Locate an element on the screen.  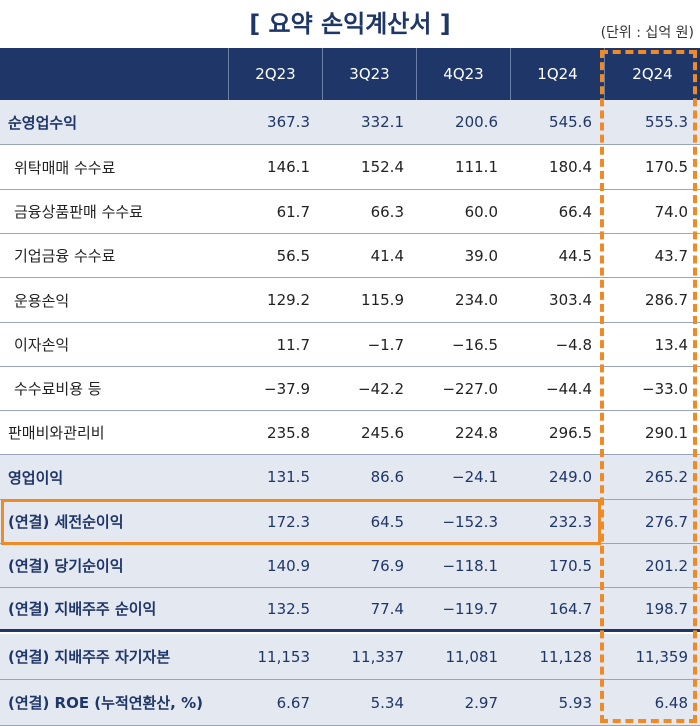
cell-value: 164.7 is located at coordinates (570, 608).